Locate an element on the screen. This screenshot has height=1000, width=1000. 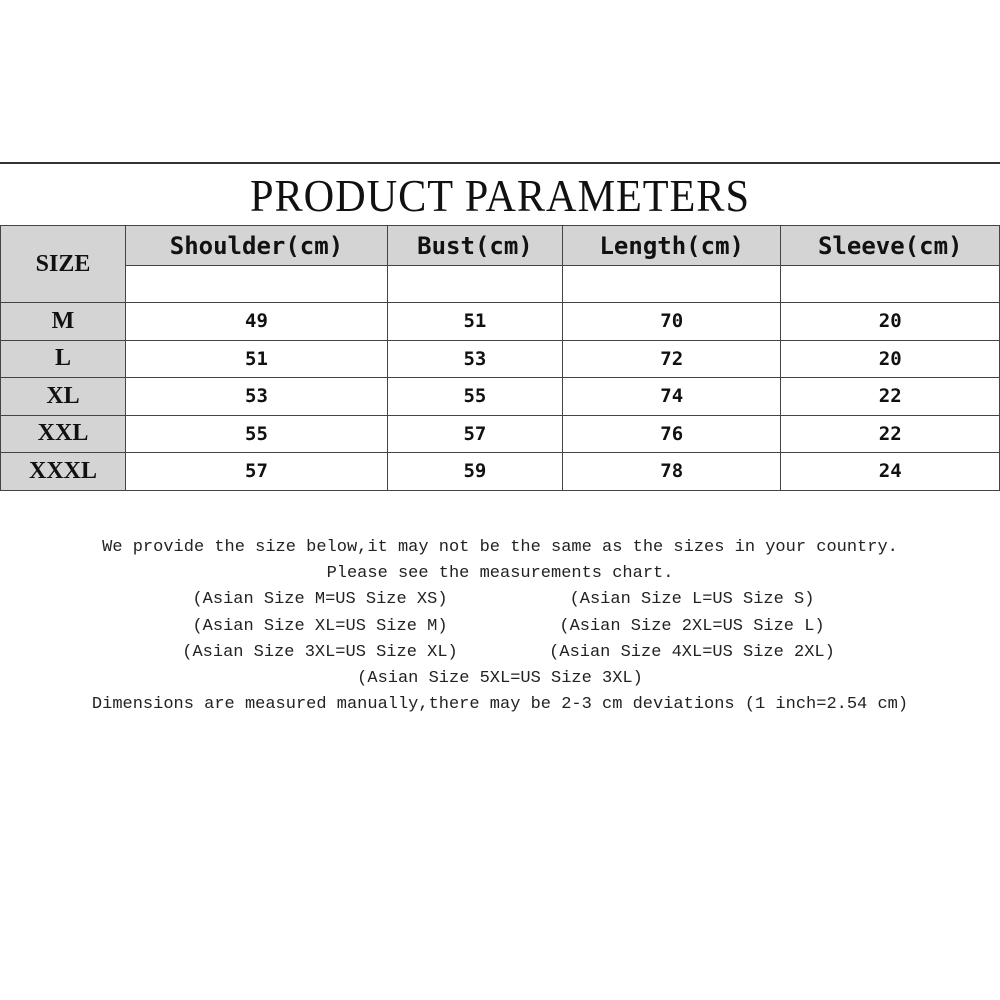
measurement-cell: 78 is located at coordinates (671, 471).